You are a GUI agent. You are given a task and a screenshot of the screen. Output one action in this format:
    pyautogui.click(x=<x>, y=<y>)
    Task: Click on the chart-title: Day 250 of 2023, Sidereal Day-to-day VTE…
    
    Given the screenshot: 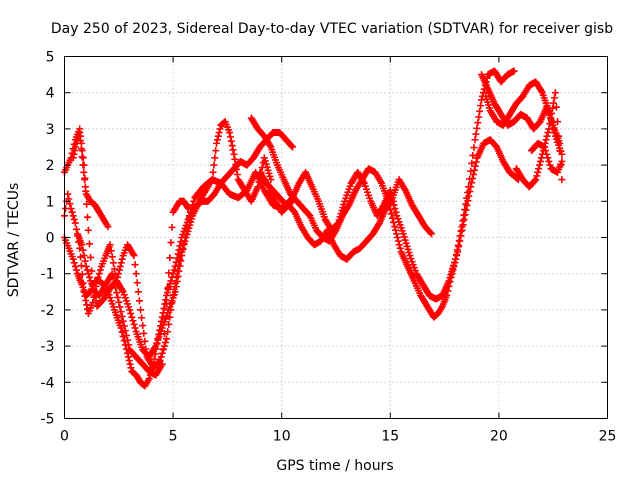 What is the action you would take?
    pyautogui.click(x=332, y=29)
    